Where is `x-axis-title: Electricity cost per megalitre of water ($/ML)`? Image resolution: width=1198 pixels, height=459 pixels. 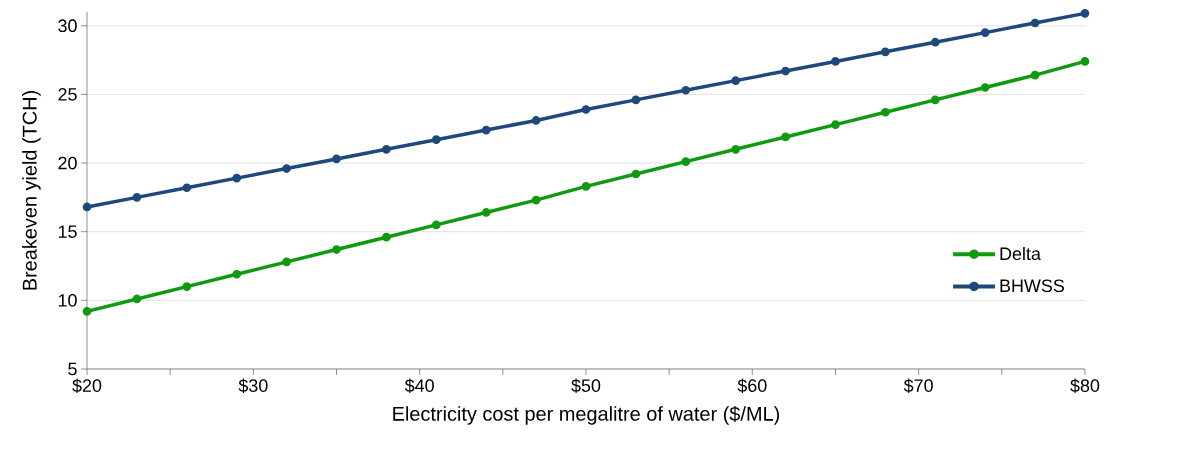
x-axis-title: Electricity cost per megalitre of water ($/ML) is located at coordinates (586, 415).